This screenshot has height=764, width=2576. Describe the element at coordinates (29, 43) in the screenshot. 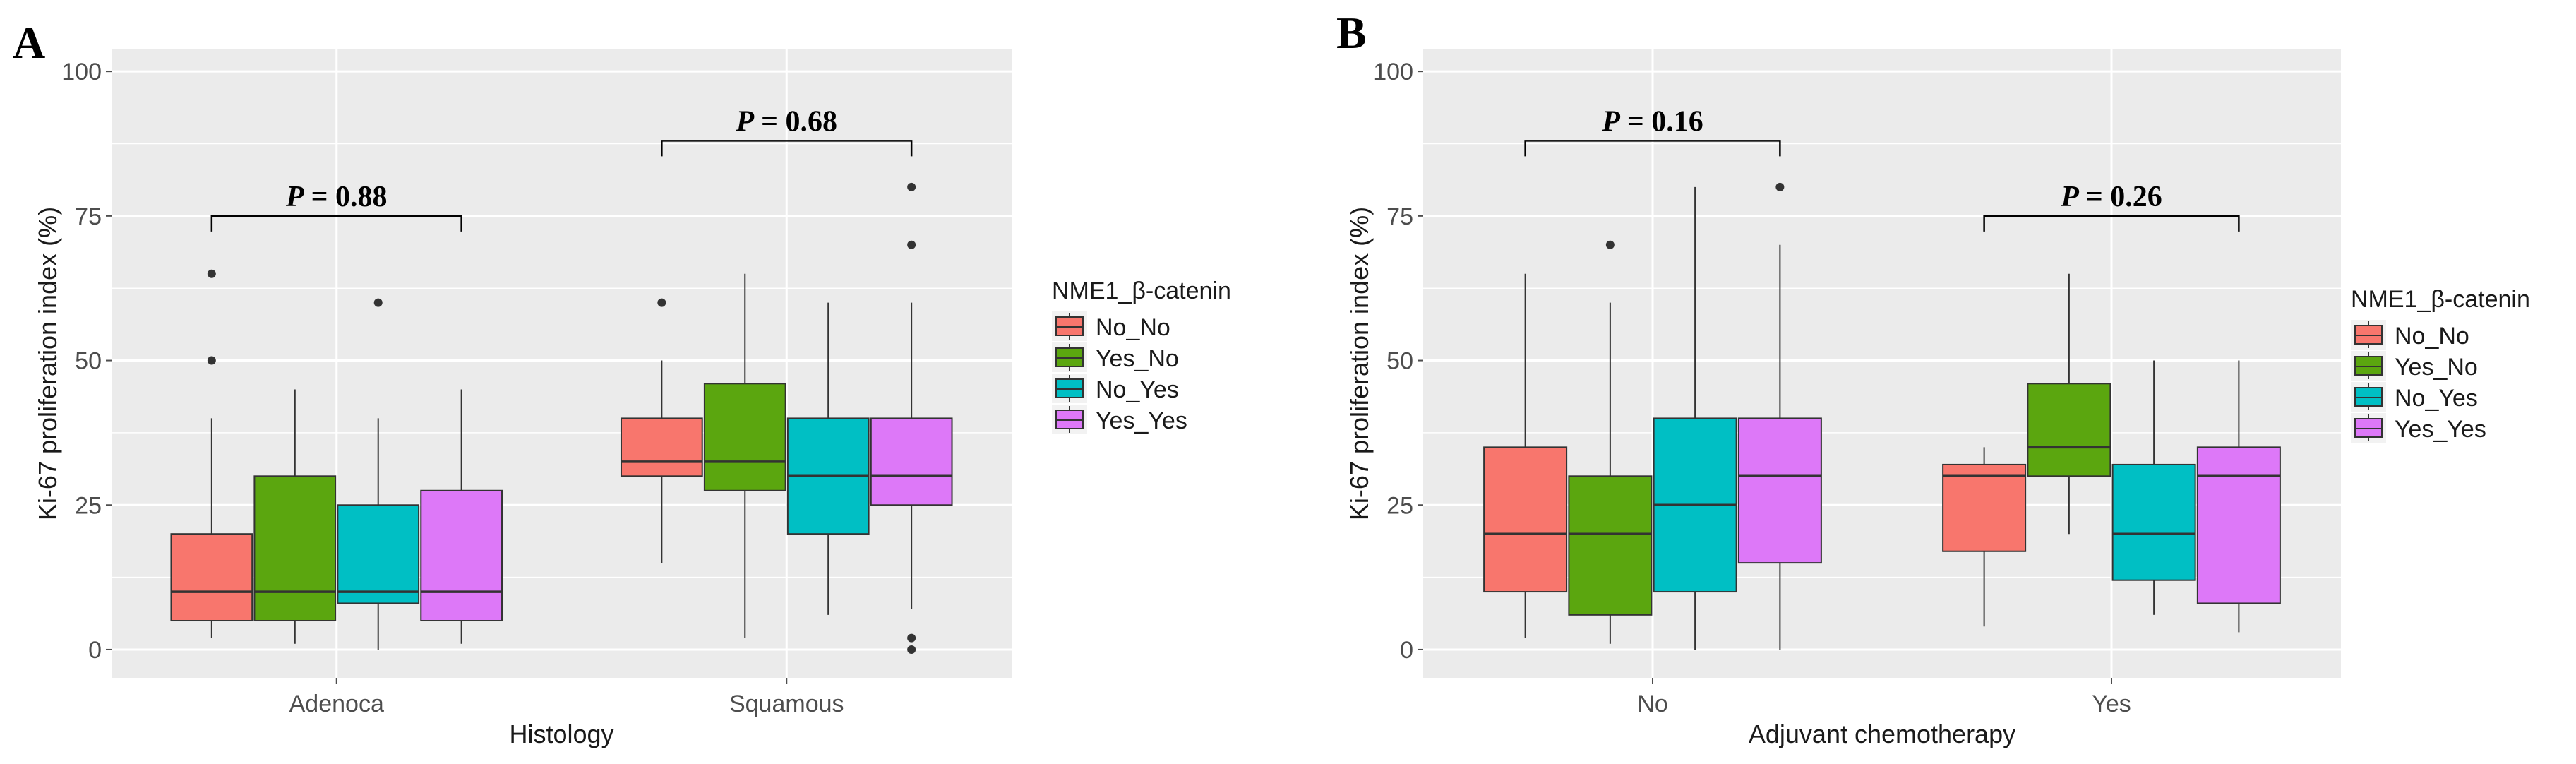

I see `panel-letter-a: A` at that location.